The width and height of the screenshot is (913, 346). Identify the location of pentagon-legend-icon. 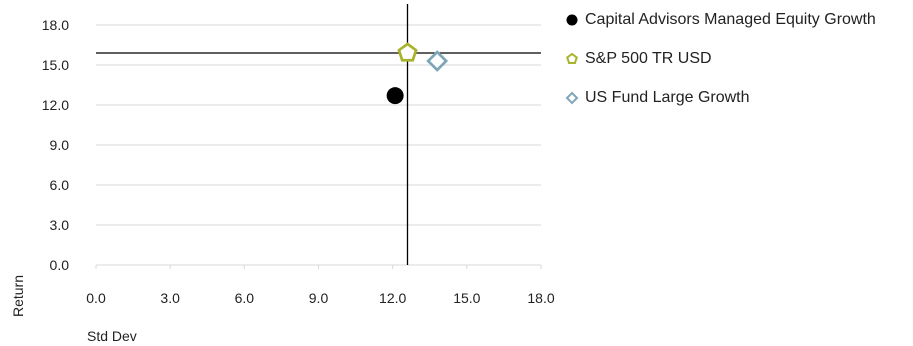
(572, 58).